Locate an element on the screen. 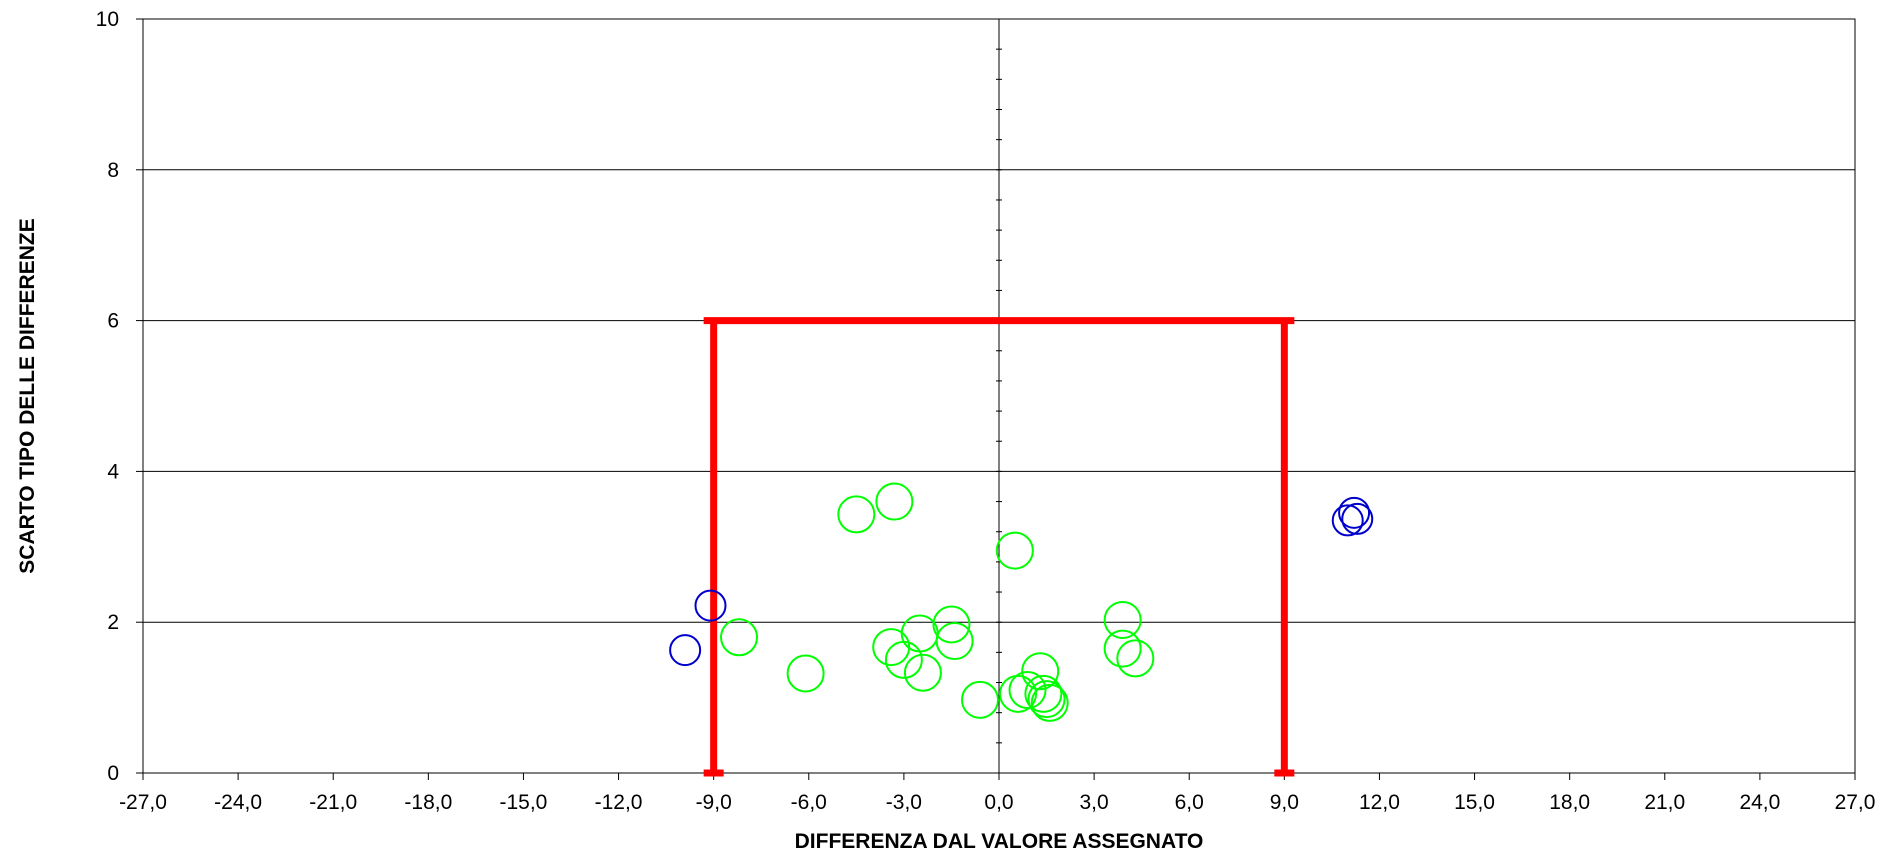 This screenshot has height=859, width=1899. y-tick-label: 10 is located at coordinates (107, 19).